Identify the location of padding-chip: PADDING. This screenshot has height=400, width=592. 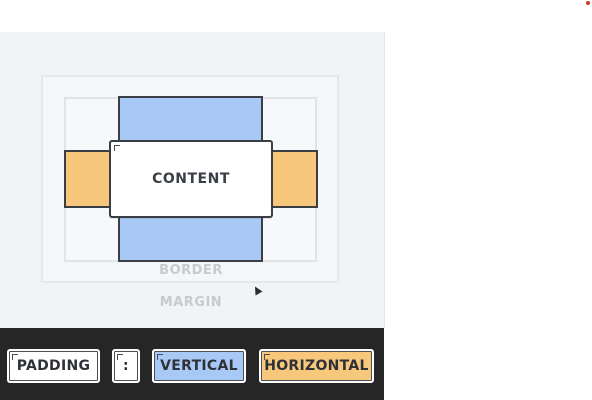
(53, 366).